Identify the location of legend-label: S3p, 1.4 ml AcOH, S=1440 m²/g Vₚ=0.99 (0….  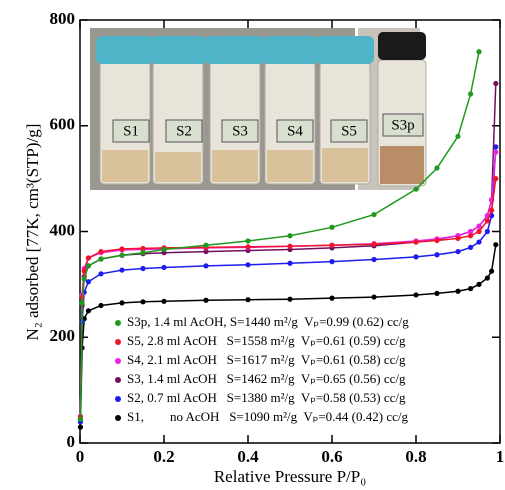
(268, 321).